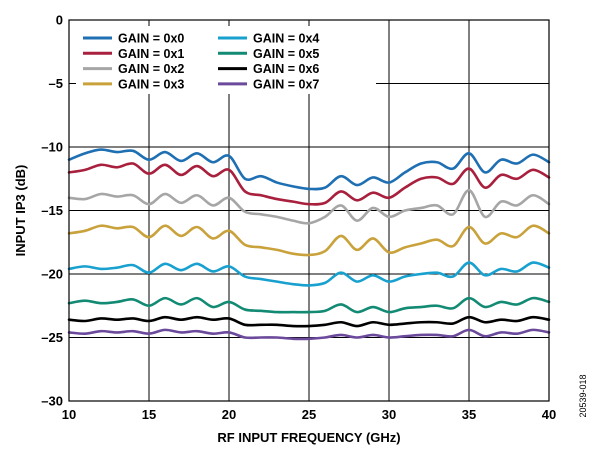 This screenshot has height=452, width=596. I want to click on legend-label: GAIN = 0x5, so click(286, 54).